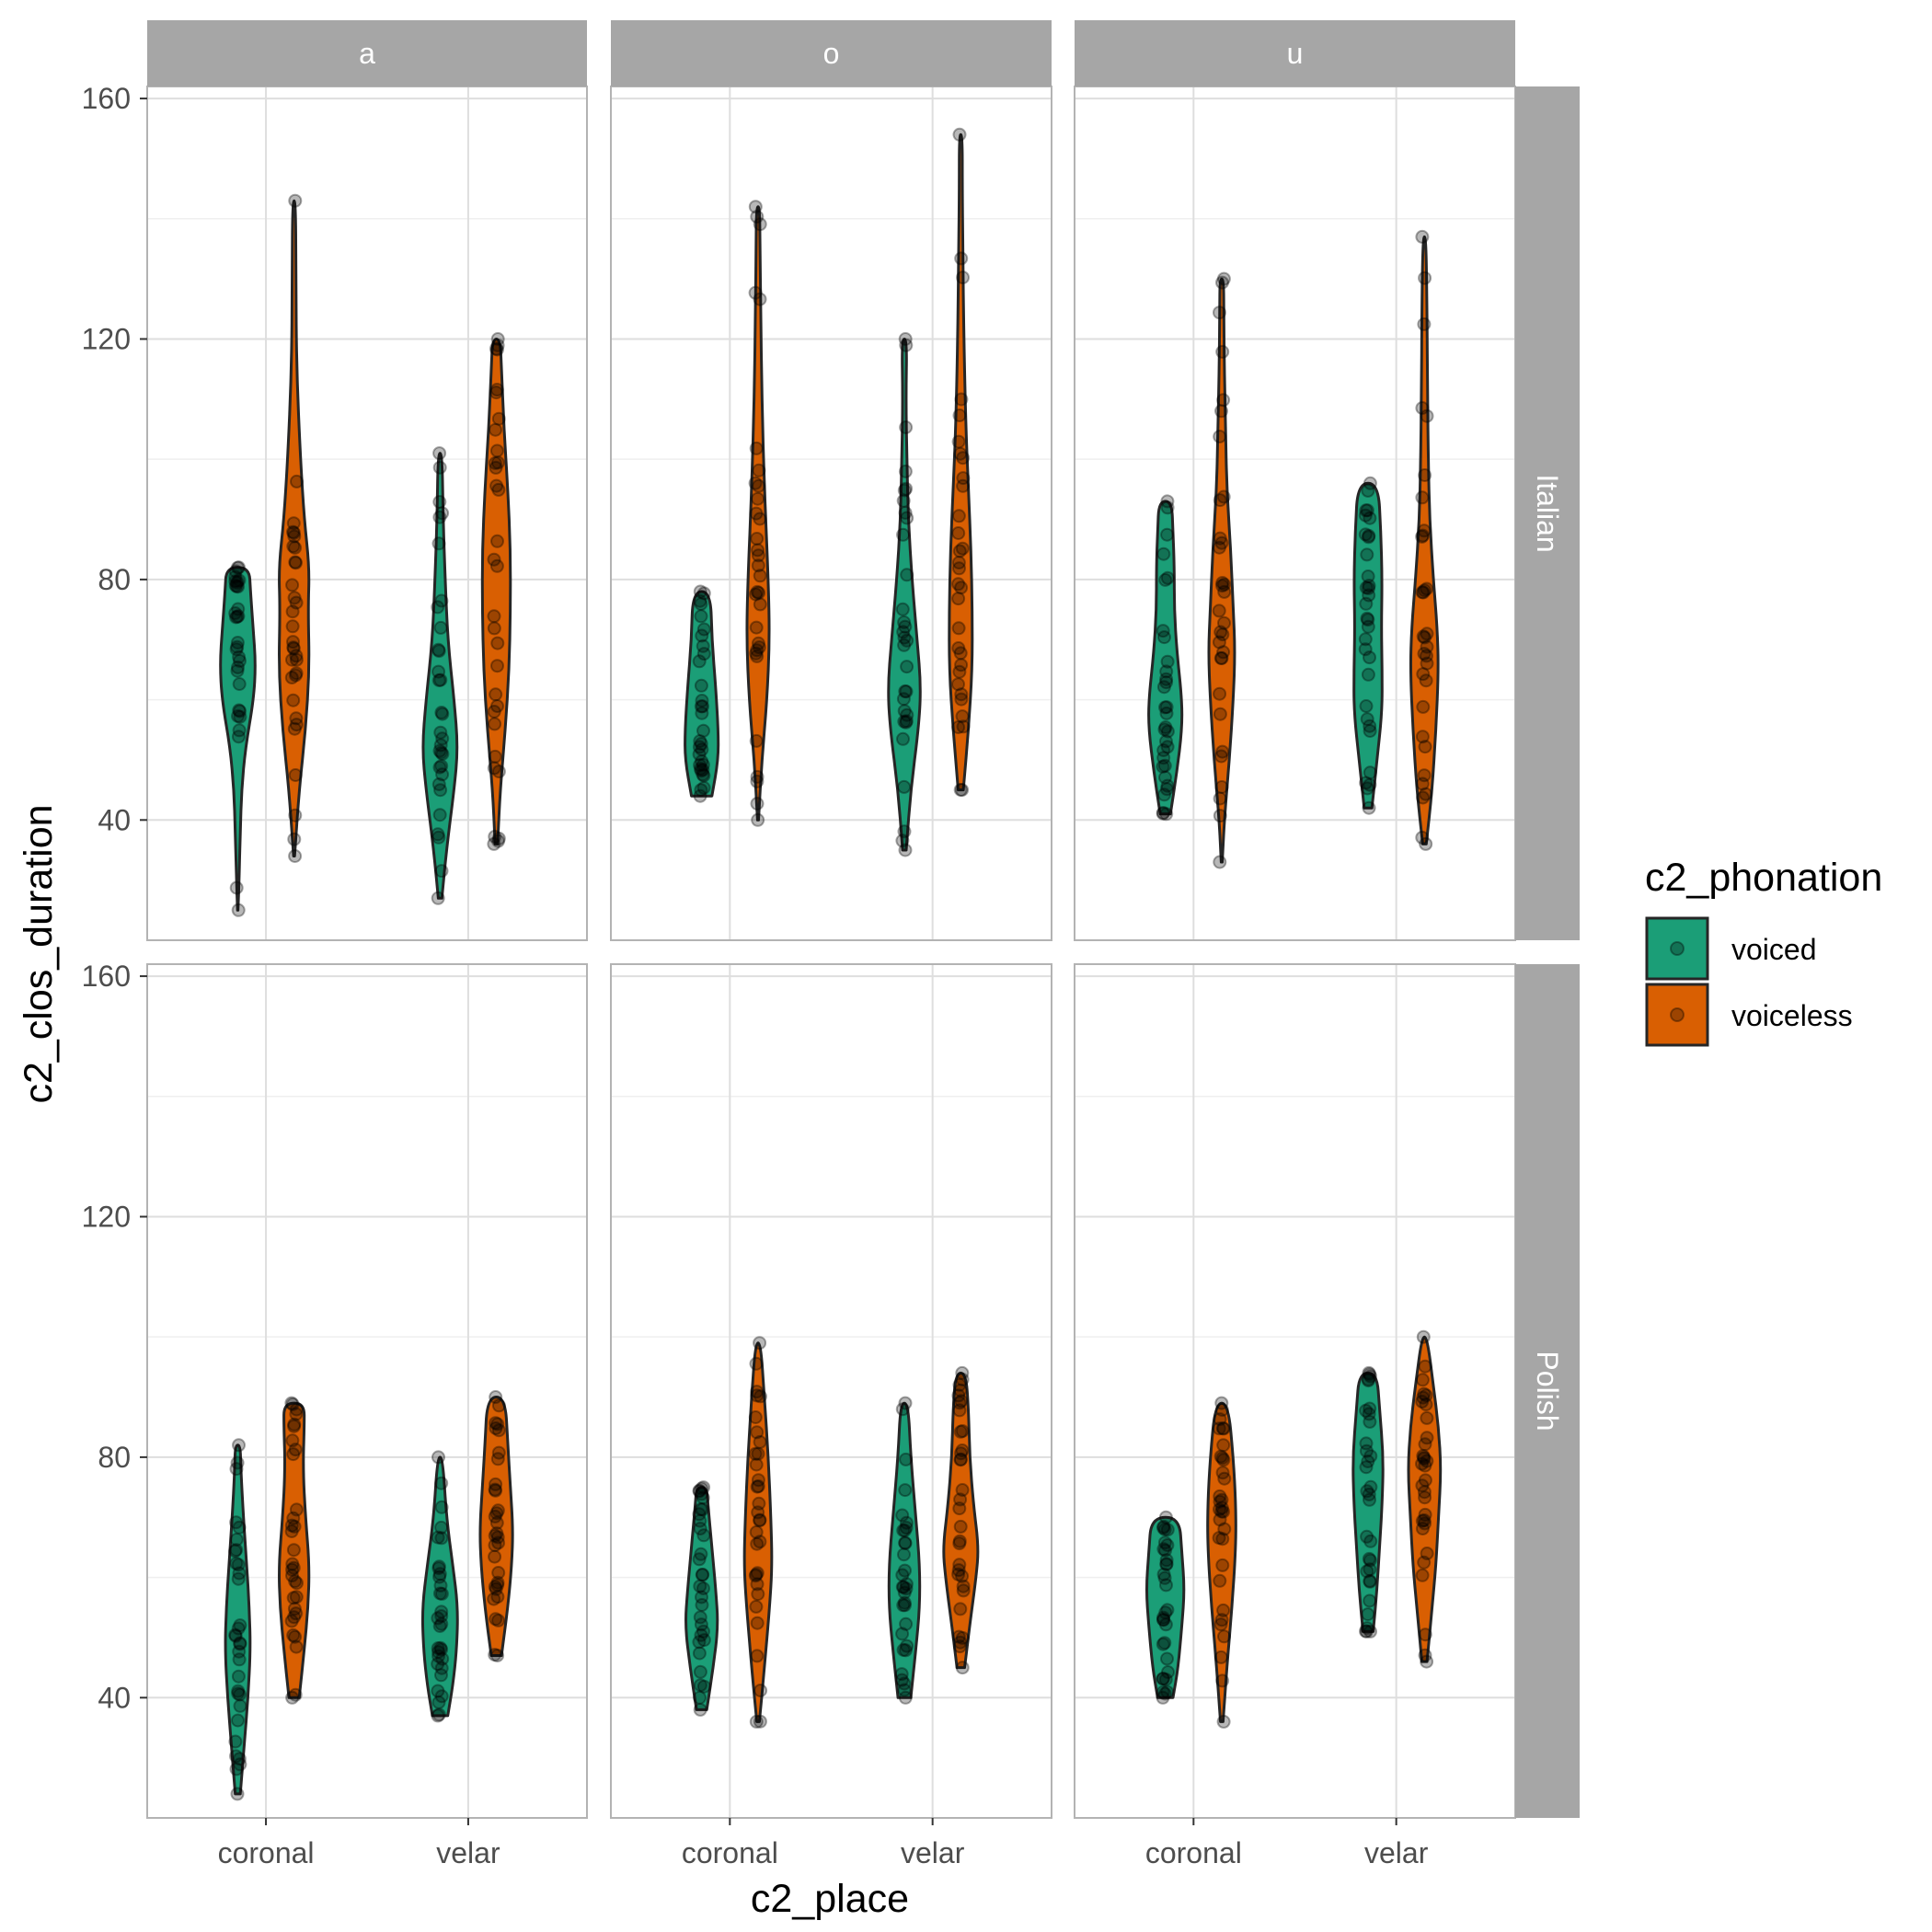  I want to click on panel-italian-a, so click(367, 513).